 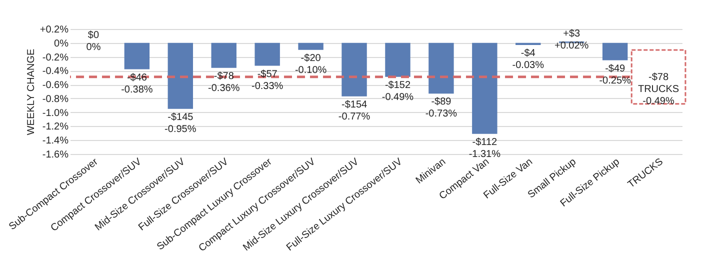 What do you see at coordinates (55, 155) in the screenshot?
I see `y-tick-label: -1.6%` at bounding box center [55, 155].